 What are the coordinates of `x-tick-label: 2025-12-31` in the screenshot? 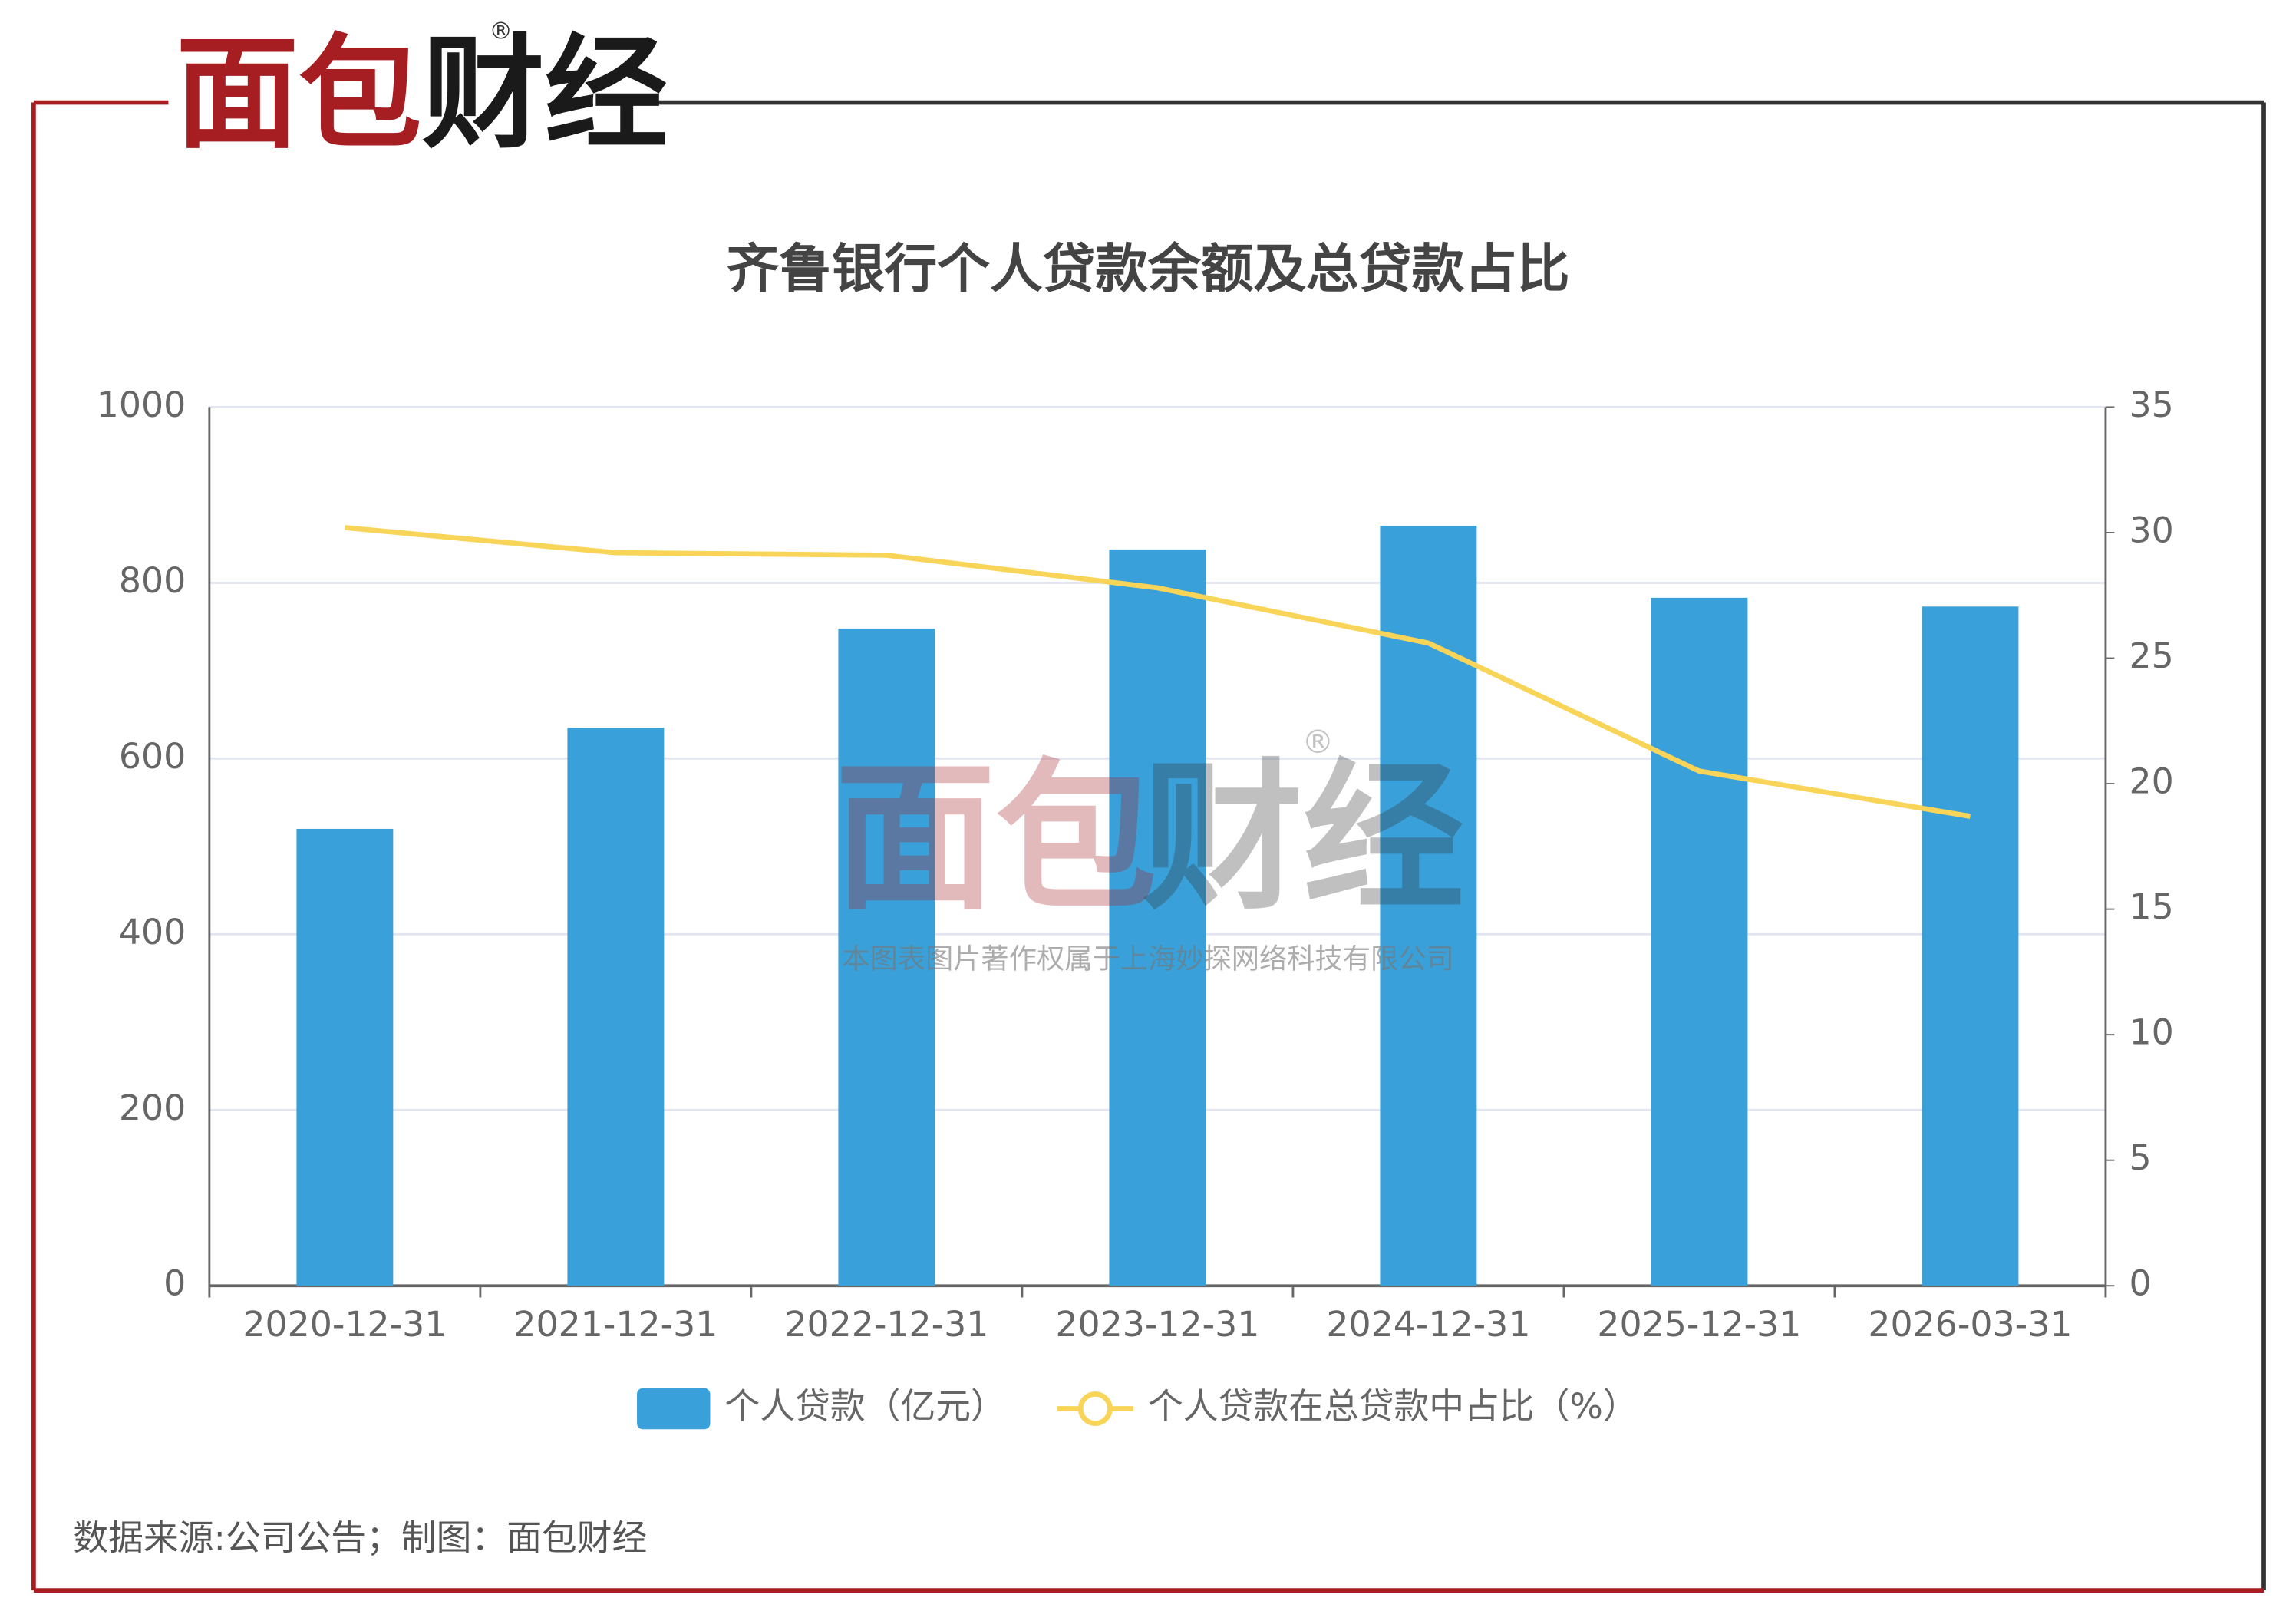 It's located at (1699, 1324).